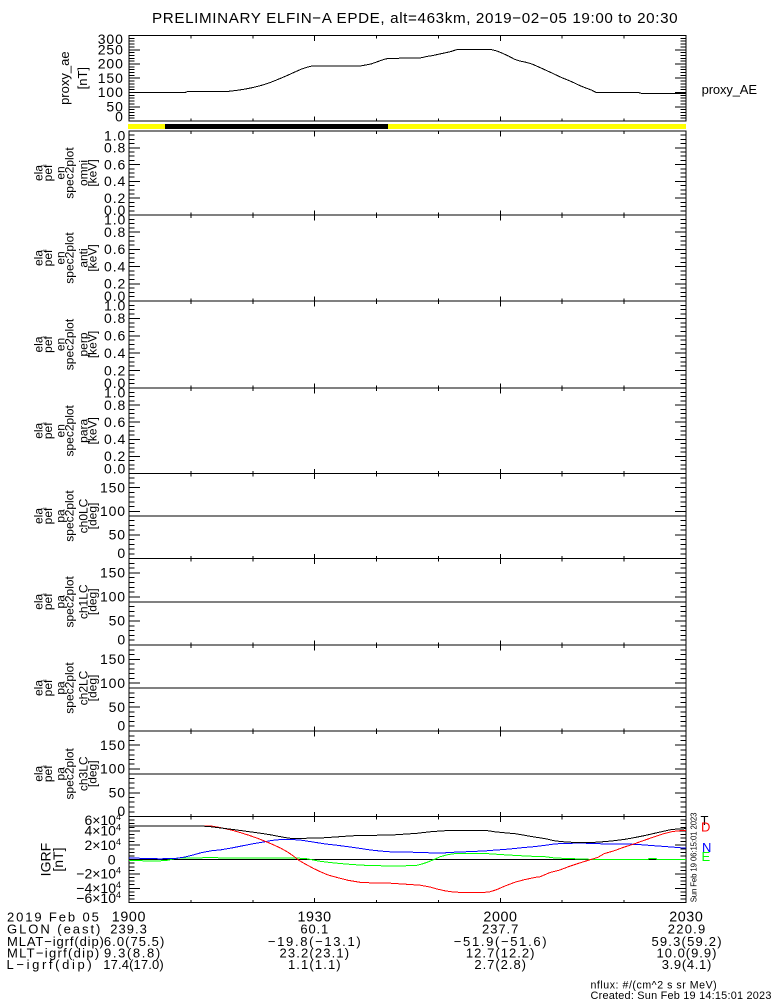  I want to click on svg-text: 237.7, so click(500, 928).